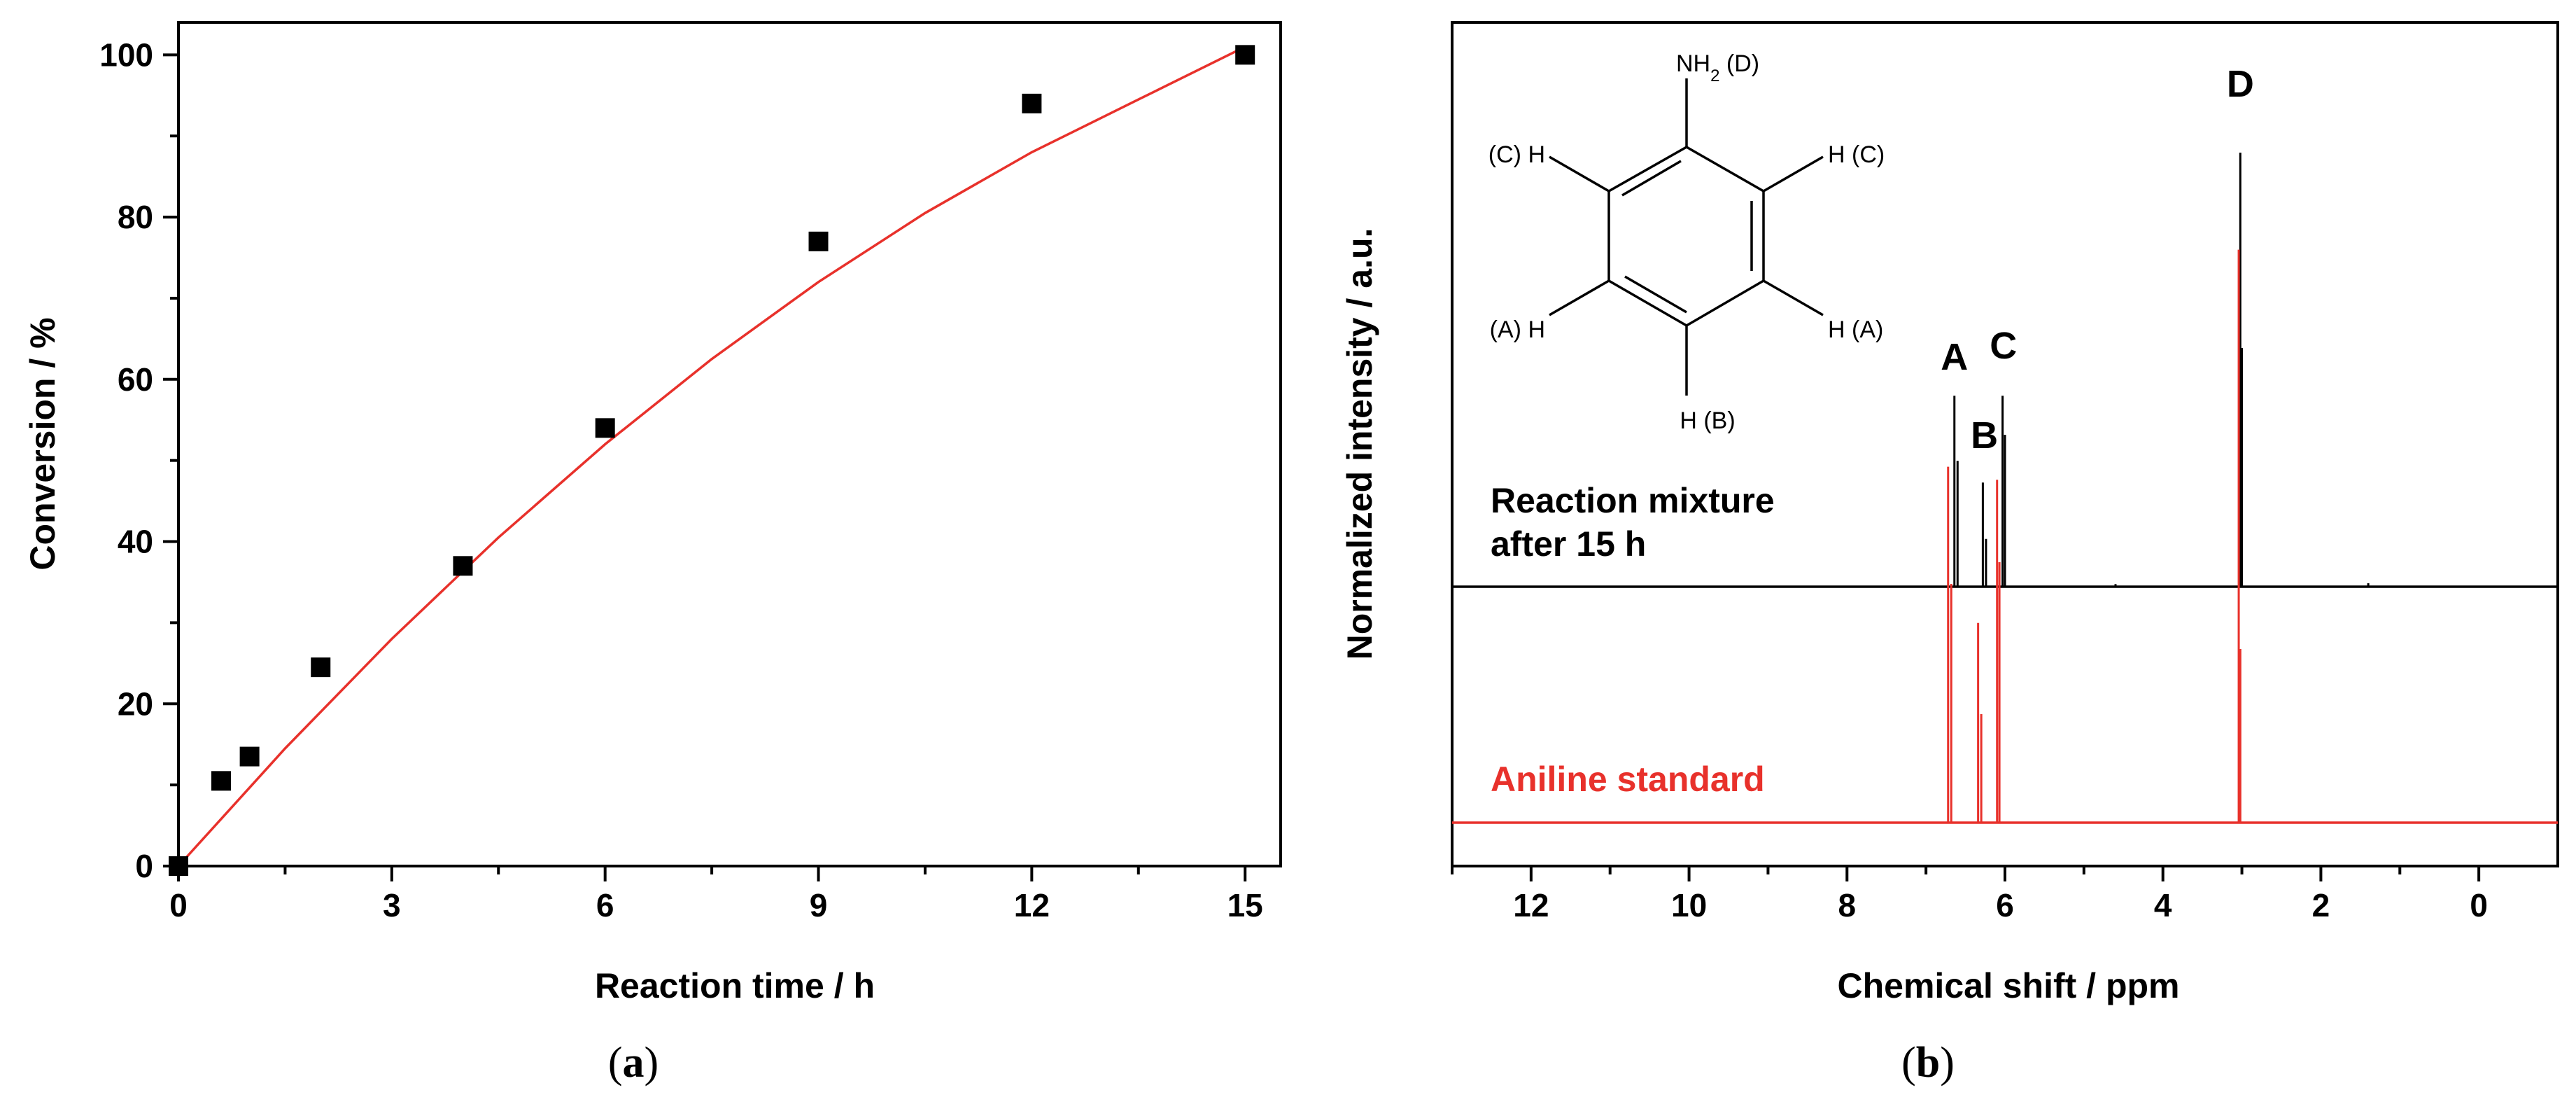 The height and width of the screenshot is (1095, 2576). What do you see at coordinates (126, 54) in the screenshot?
I see `y-tick-label: 100` at bounding box center [126, 54].